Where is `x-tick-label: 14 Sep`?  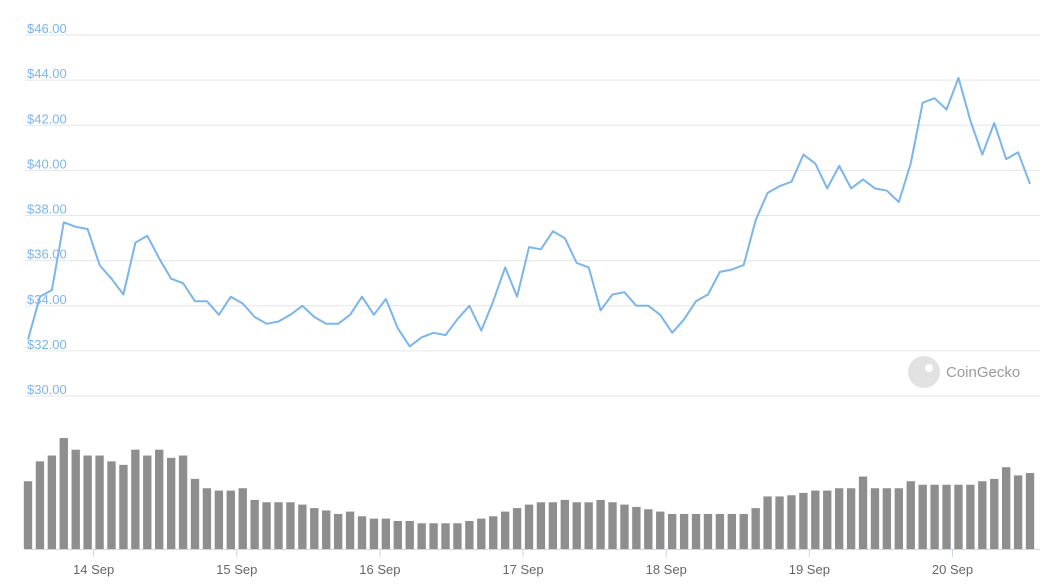 x-tick-label: 14 Sep is located at coordinates (93, 569).